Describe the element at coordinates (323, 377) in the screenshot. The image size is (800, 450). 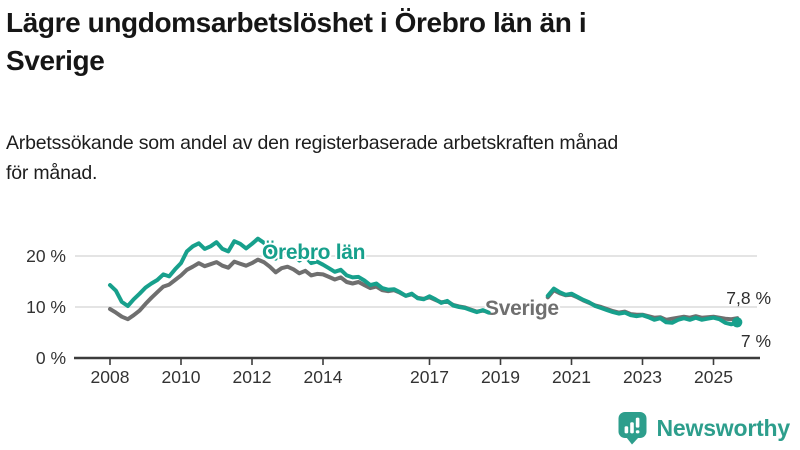
I see `x-tick-label: 2014` at that location.